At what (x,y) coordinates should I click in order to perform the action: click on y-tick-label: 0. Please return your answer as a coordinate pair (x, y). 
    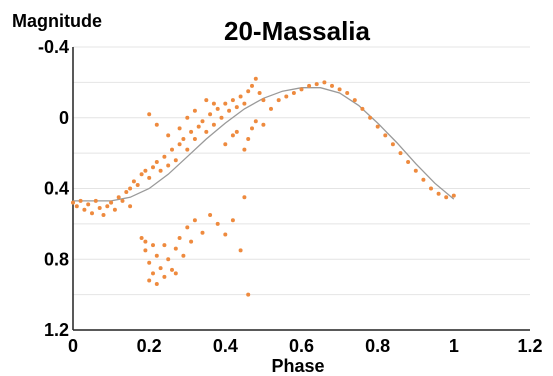
    Looking at the image, I should click on (64, 118).